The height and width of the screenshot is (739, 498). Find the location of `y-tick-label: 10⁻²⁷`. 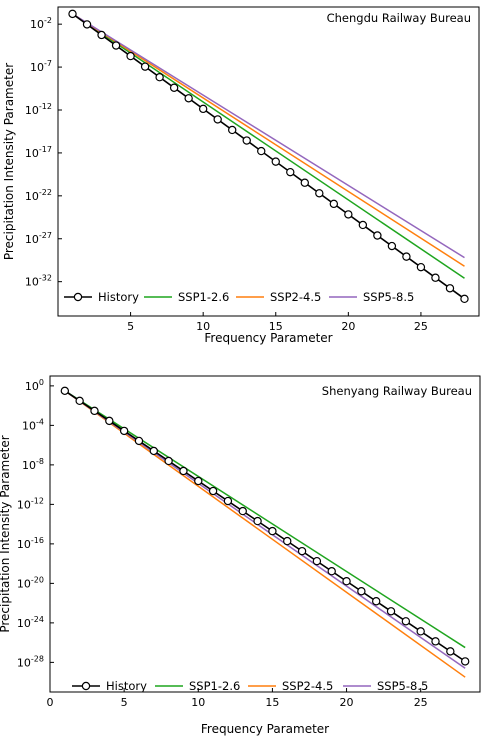

y-tick-label: 10⁻²⁷ is located at coordinates (38, 238).